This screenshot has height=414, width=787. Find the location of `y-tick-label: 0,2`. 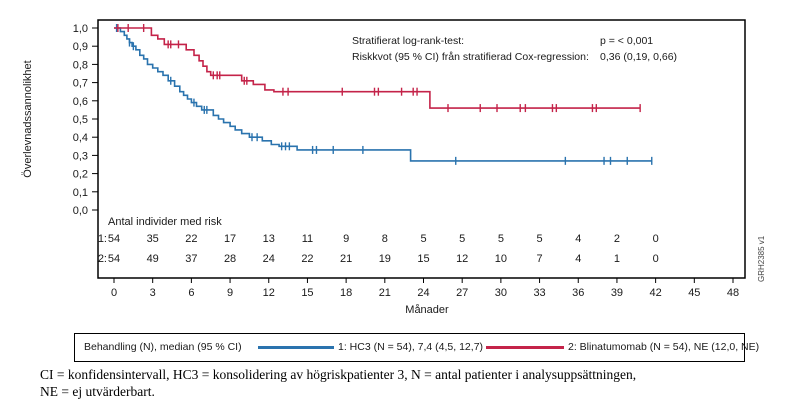

y-tick-label: 0,2 is located at coordinates (80, 175).